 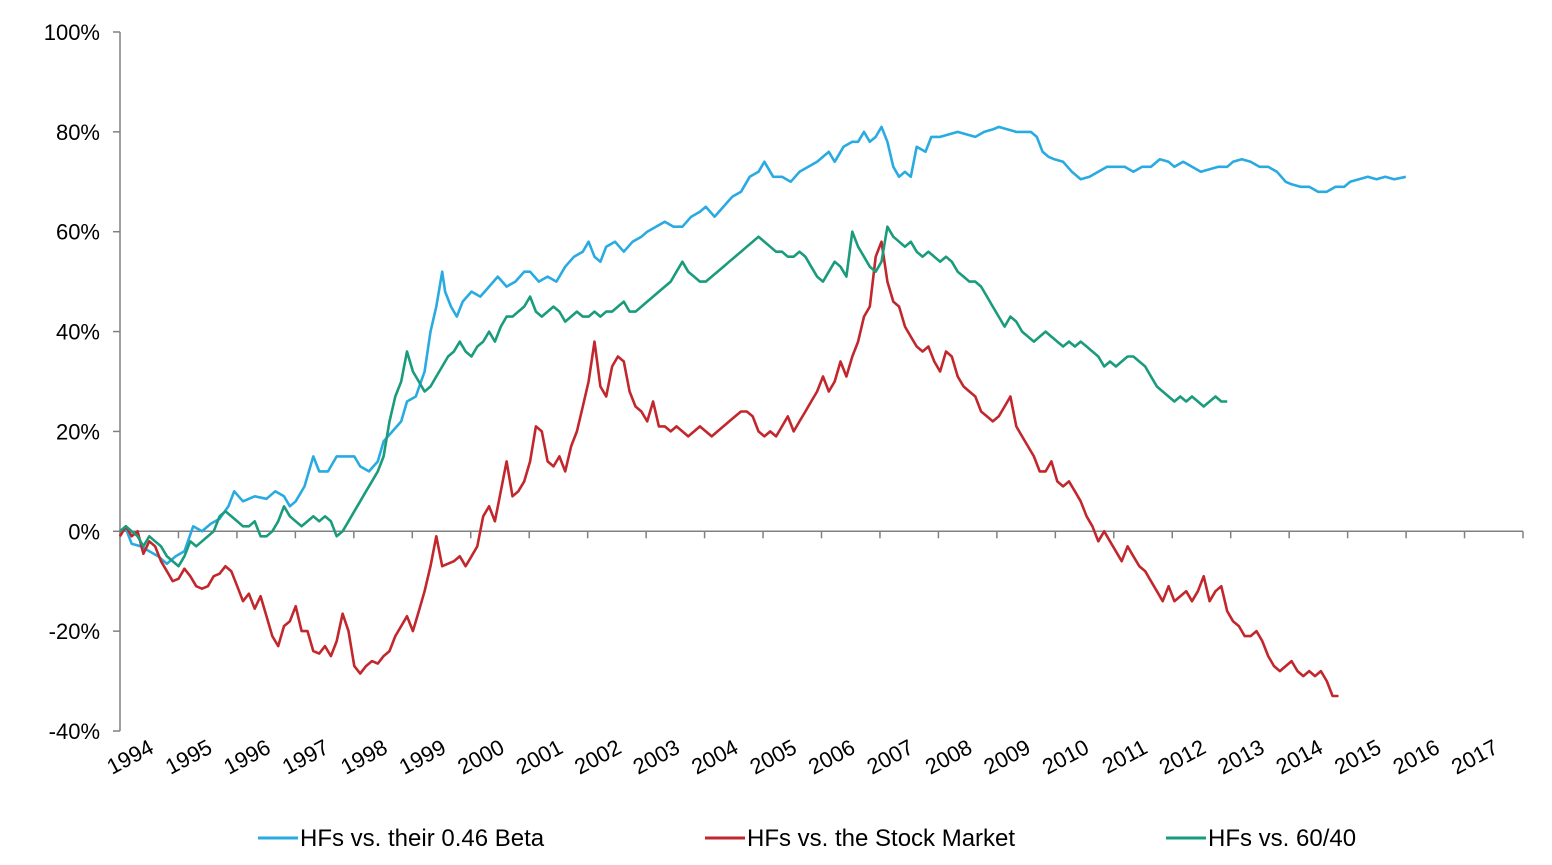 I want to click on x-tick-label: 2003, so click(x=656, y=756).